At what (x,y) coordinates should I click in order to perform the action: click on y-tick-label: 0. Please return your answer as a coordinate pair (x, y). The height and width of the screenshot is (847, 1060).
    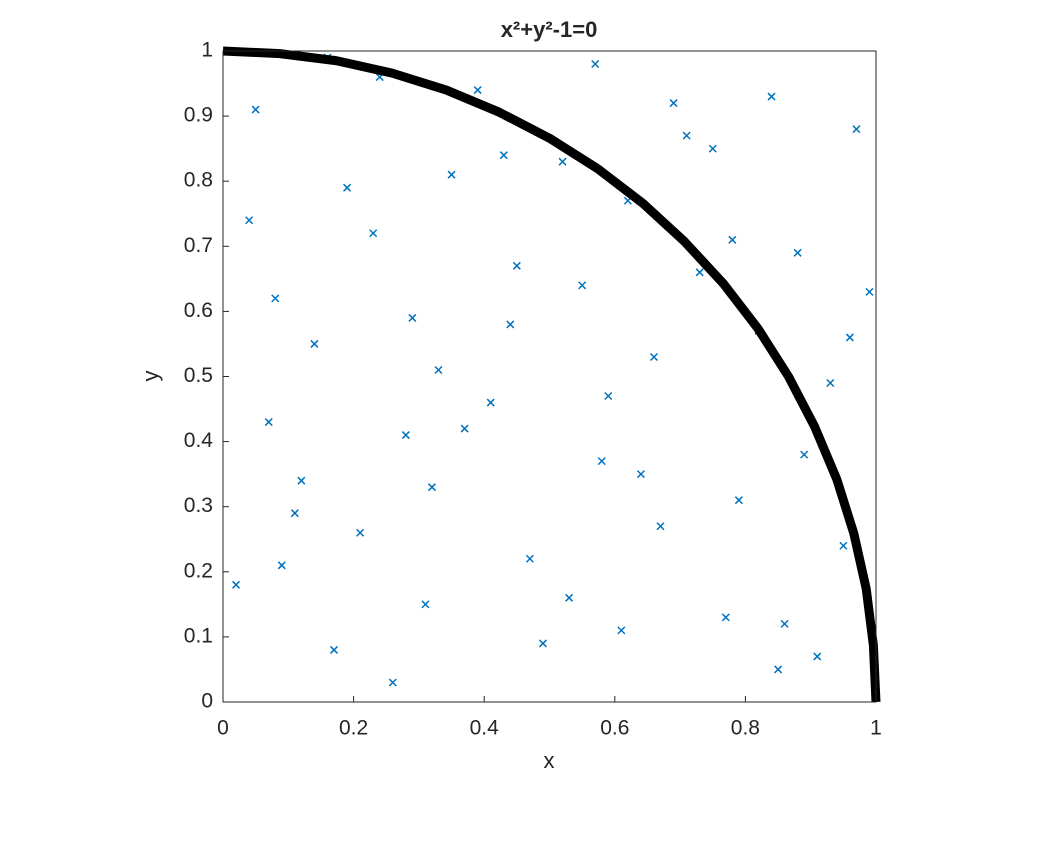
    Looking at the image, I should click on (207, 701).